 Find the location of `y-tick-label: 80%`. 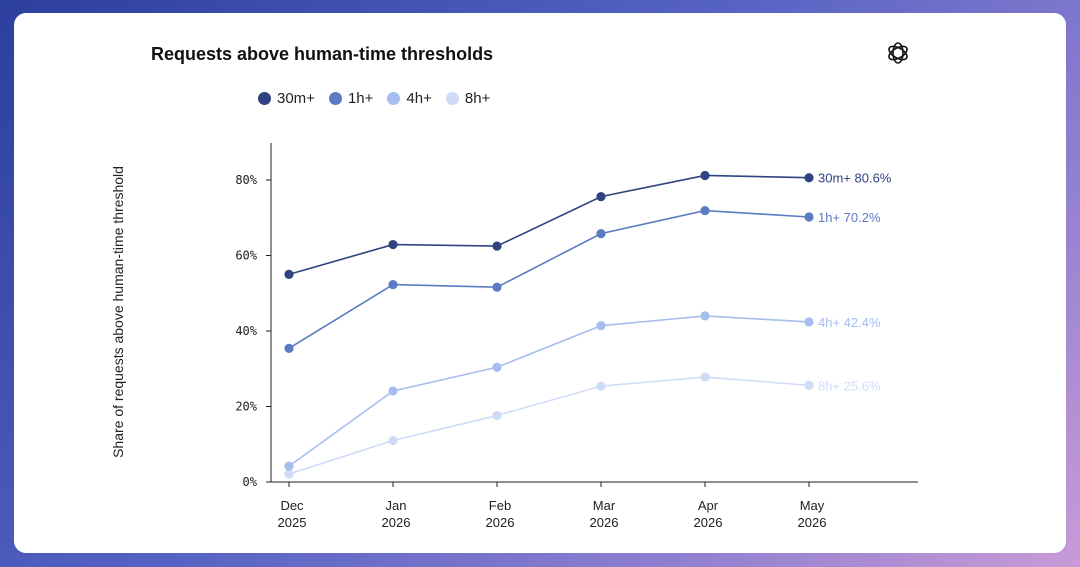

y-tick-label: 80% is located at coordinates (246, 180).